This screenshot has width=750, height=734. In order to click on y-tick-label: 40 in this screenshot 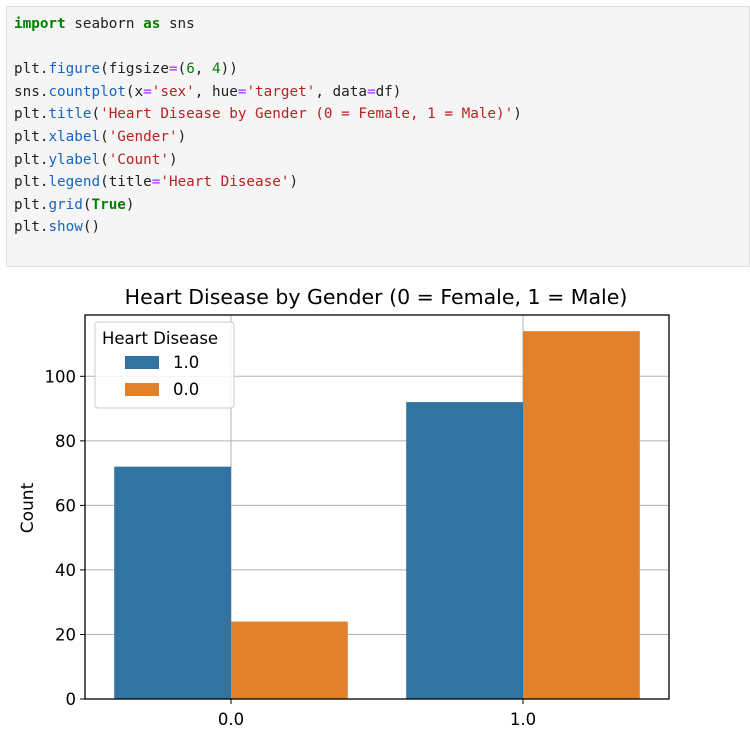, I will do `click(65, 570)`.